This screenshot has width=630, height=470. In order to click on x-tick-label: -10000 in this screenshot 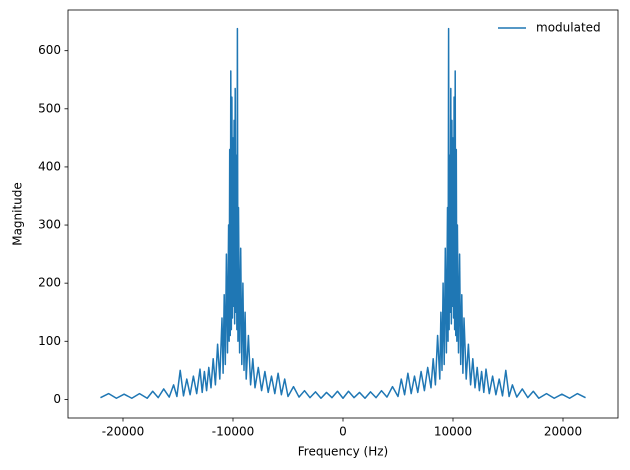, I will do `click(233, 432)`.